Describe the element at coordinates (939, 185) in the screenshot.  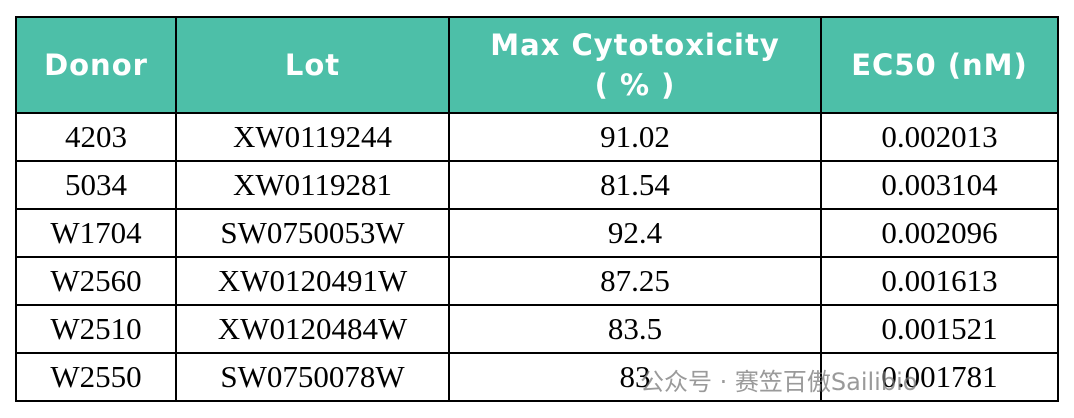
I see `table-cell: 0.003104` at that location.